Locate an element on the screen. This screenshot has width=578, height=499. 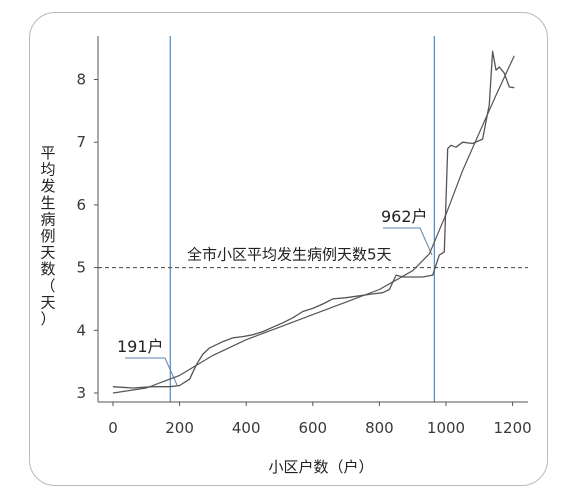
y-axis-label-char: 病 is located at coordinates (47, 219).